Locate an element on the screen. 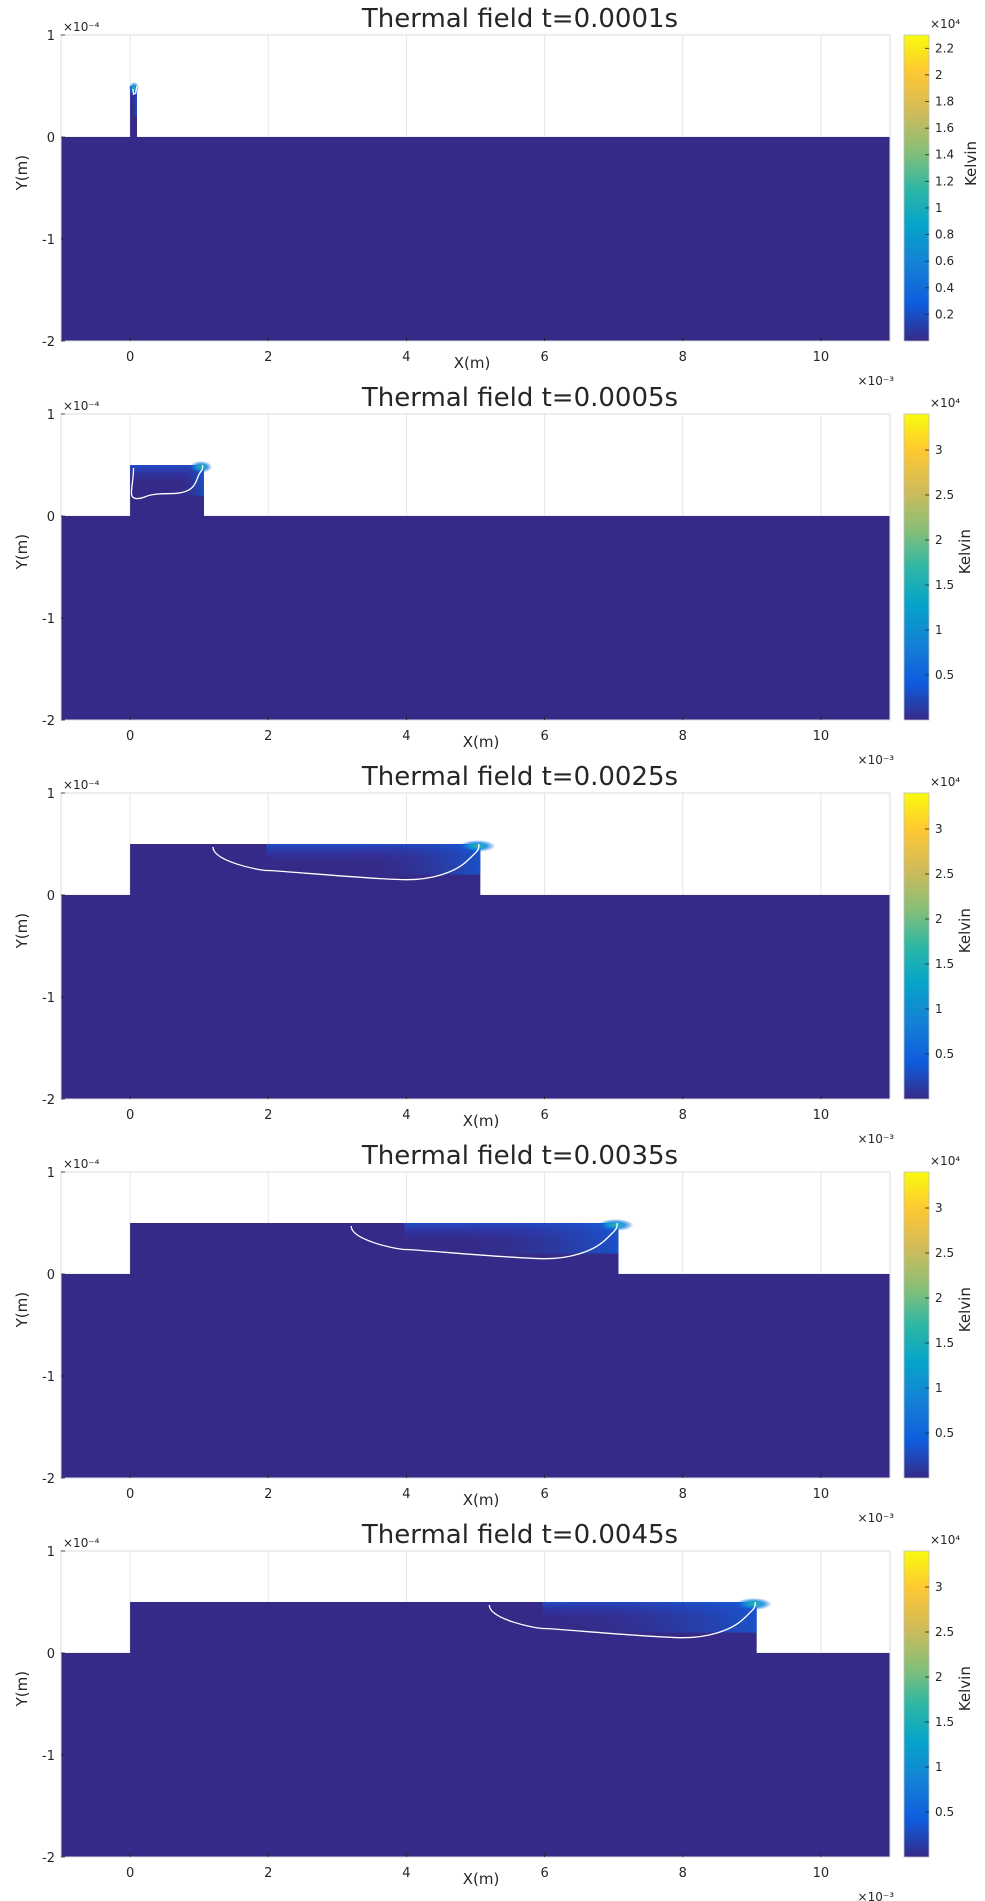 The image size is (985, 1901). colorbar-tick-label: 0.8 is located at coordinates (944, 235).